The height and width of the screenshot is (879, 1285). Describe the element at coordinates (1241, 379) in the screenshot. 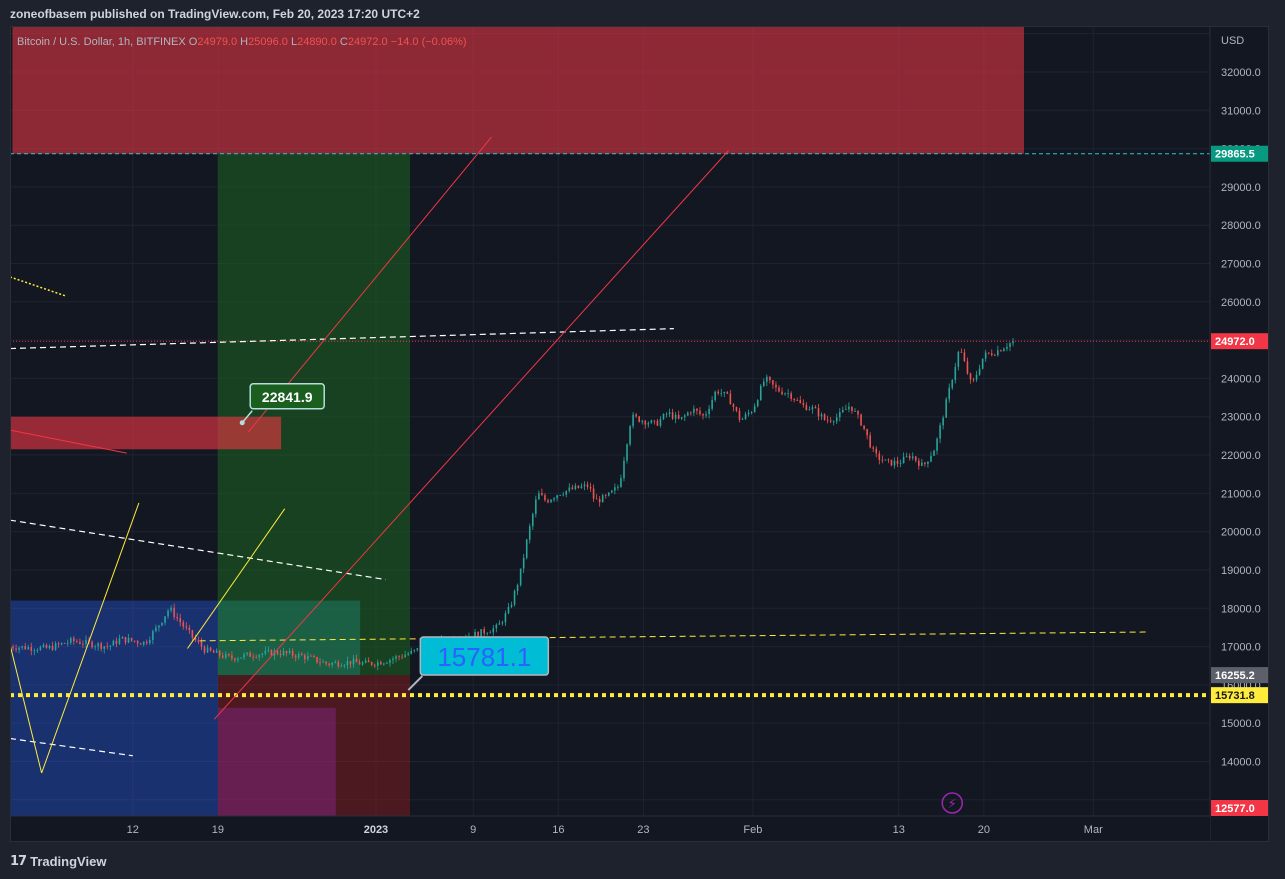

I see `y-tick-label: 24000.0` at that location.